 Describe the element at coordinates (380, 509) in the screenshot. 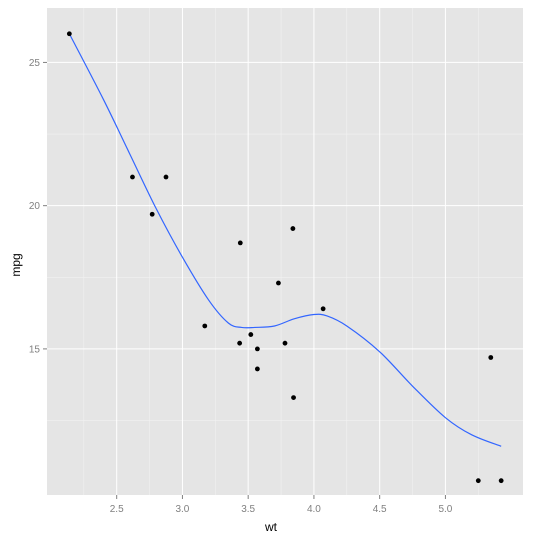

I see `x-tick-label: 4.5` at that location.